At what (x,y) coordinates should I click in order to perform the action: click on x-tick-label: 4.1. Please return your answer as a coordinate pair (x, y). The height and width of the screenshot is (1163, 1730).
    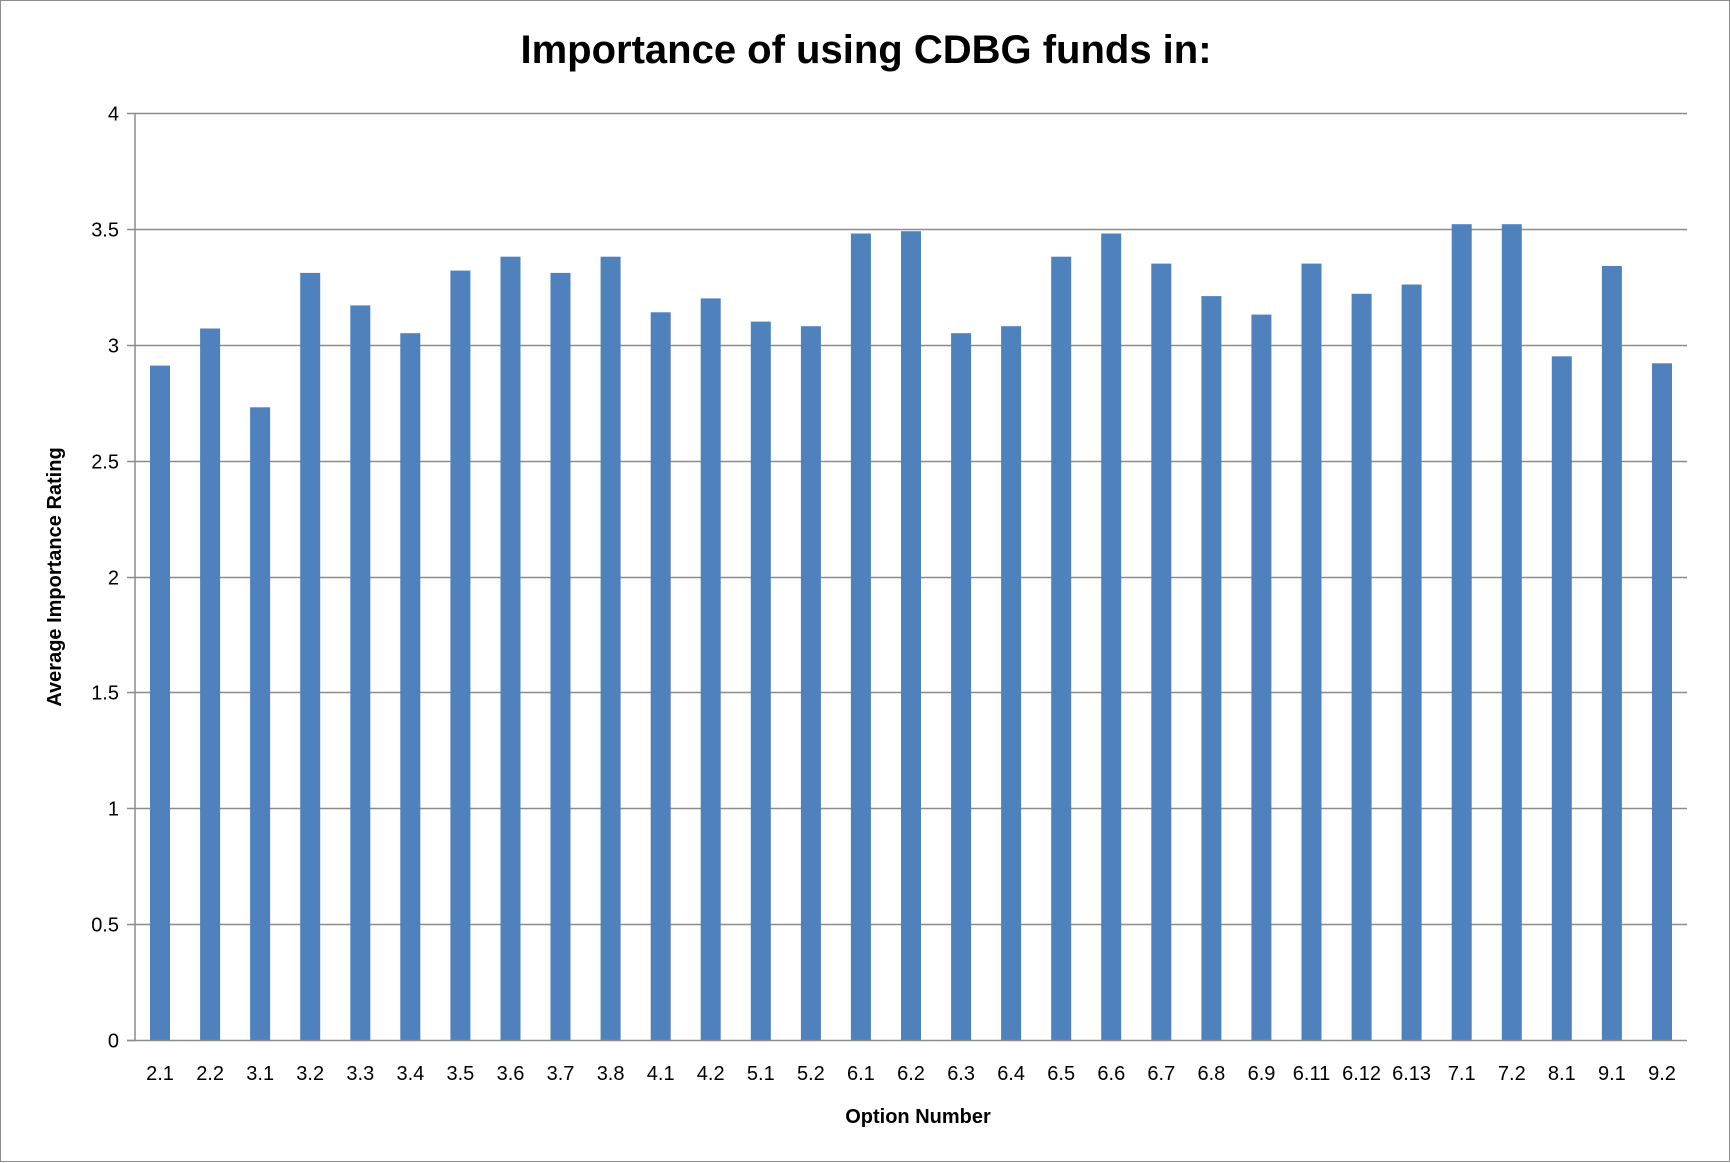
    Looking at the image, I should click on (661, 1074).